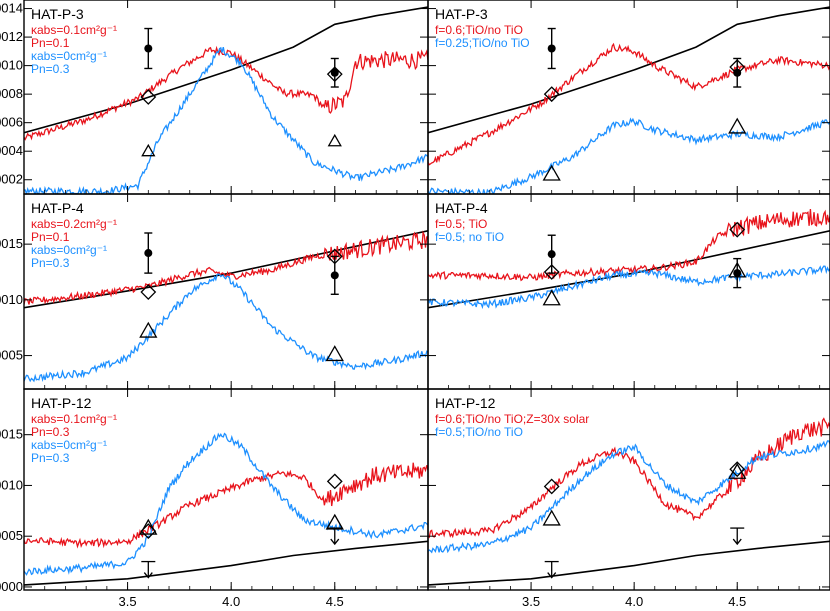 The height and width of the screenshot is (611, 830). What do you see at coordinates (11, 179) in the screenshot?
I see `y-tick-label: 0.0002` at bounding box center [11, 179].